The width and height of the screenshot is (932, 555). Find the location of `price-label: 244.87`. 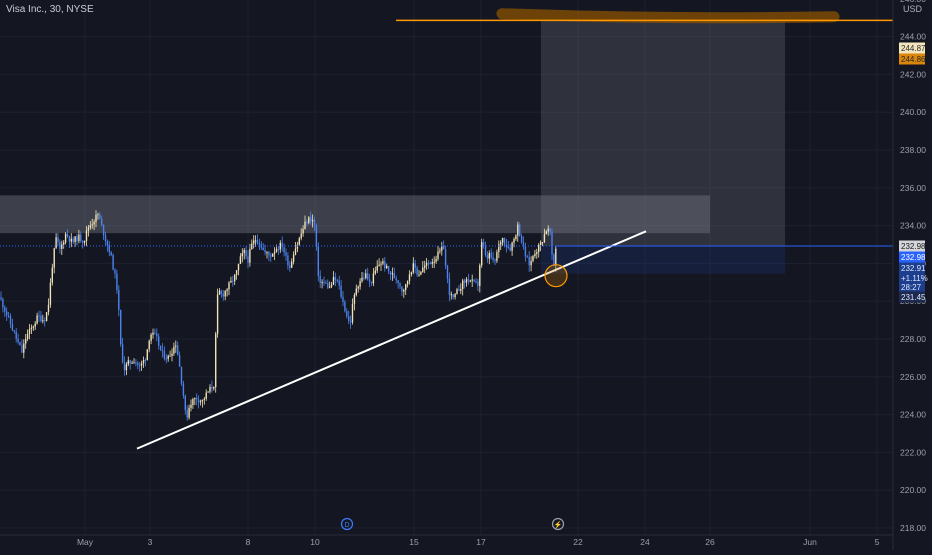

price-label: 244.87 is located at coordinates (913, 48).